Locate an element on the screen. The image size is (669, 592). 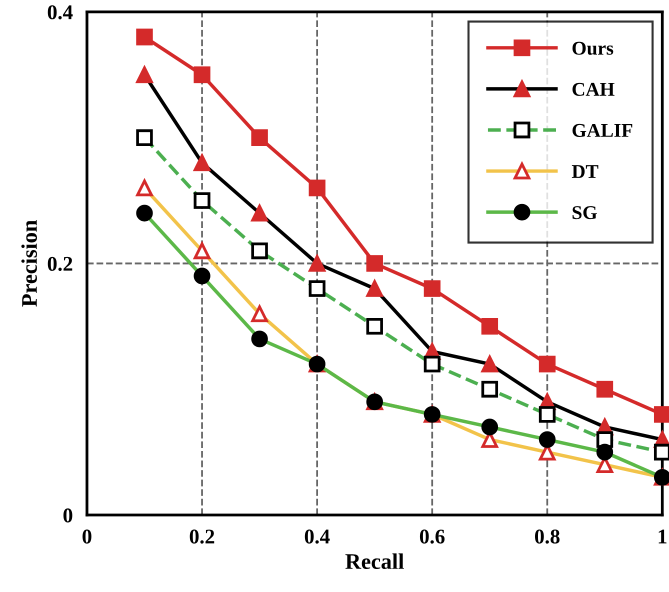
legend-label: CAH is located at coordinates (593, 89).